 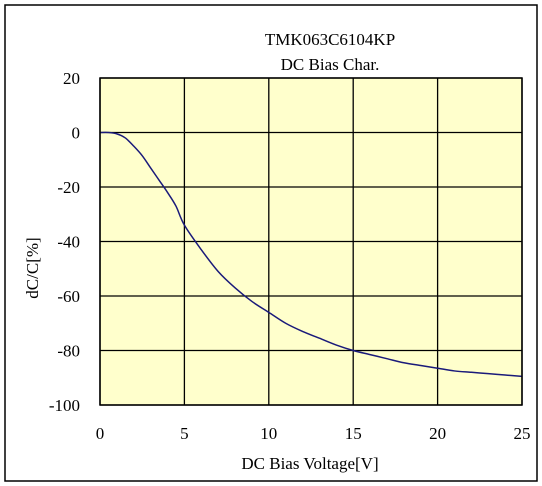 What do you see at coordinates (68, 296) in the screenshot?
I see `y-tick-label: -60` at bounding box center [68, 296].